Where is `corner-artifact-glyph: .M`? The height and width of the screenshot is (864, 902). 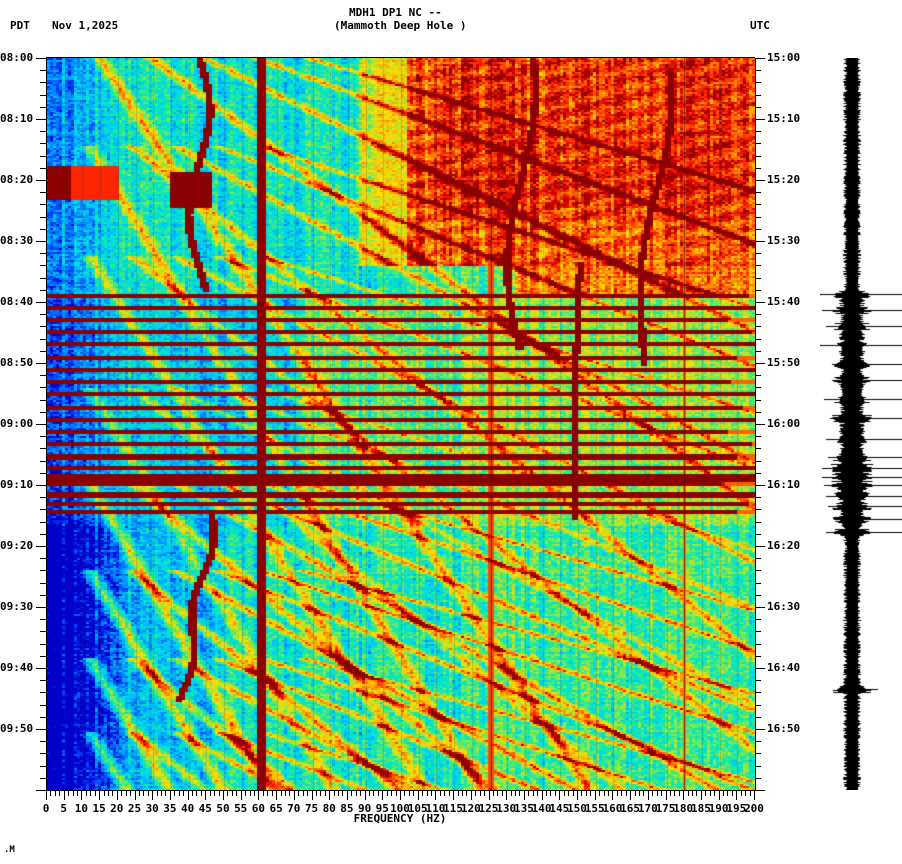
corner-artifact-glyph: .M is located at coordinates (9, 850).